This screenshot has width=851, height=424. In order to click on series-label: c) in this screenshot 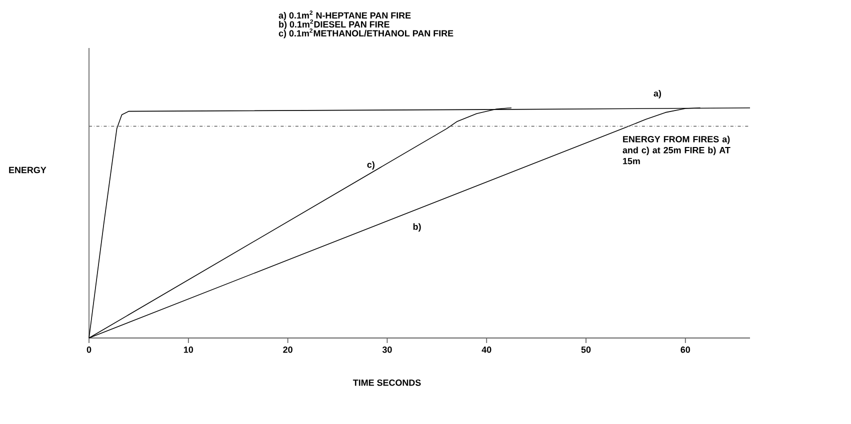, I will do `click(370, 165)`.